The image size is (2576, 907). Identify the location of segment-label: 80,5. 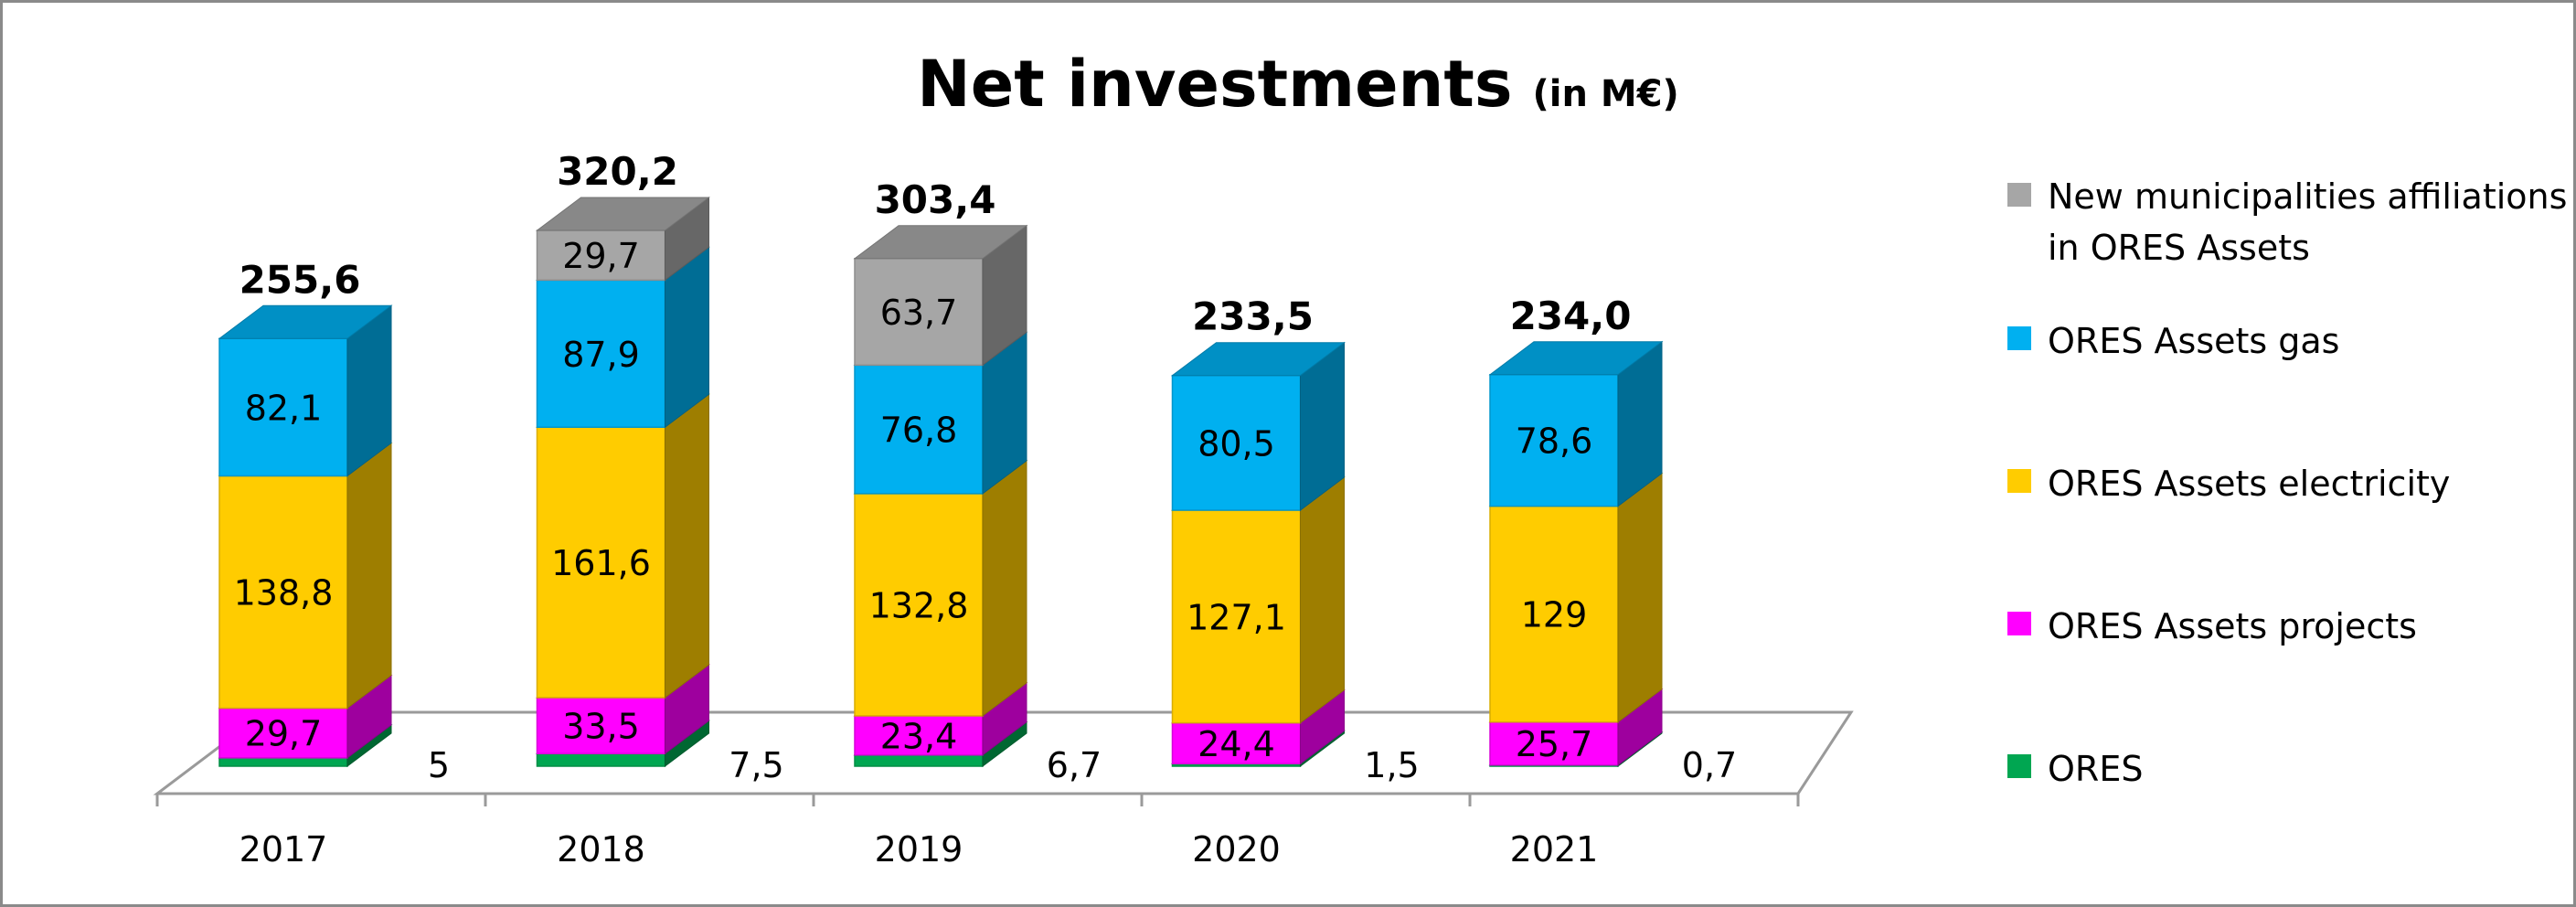
(1236, 443).